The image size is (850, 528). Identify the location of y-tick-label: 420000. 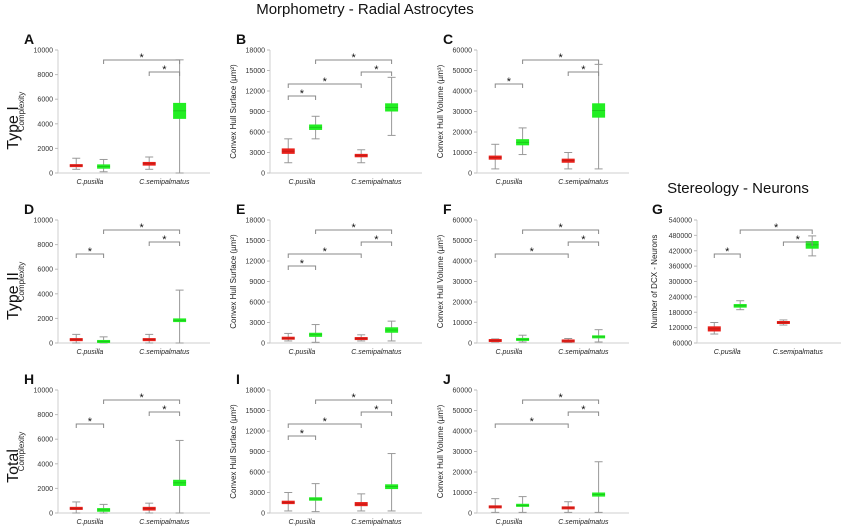
(680, 251).